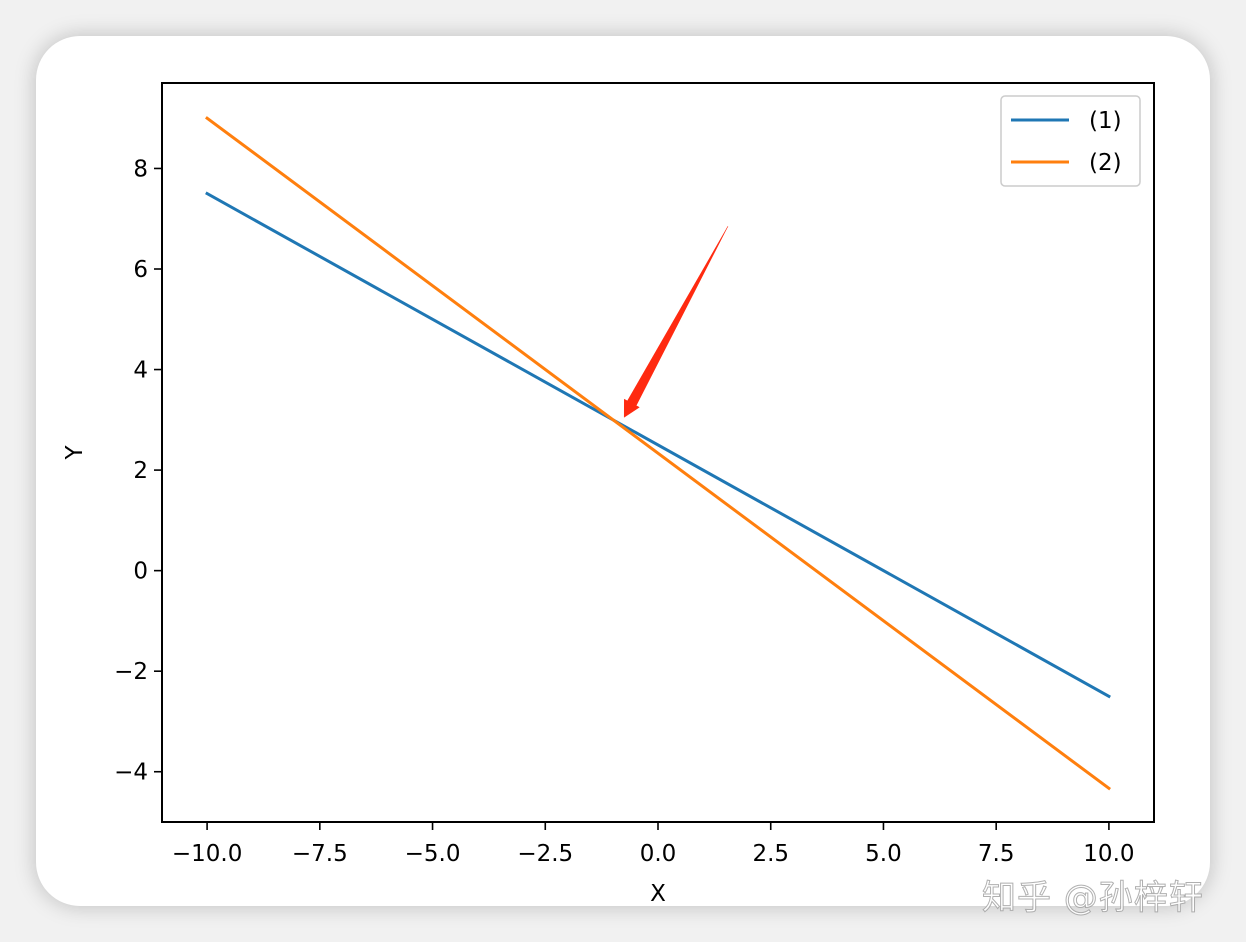  I want to click on legend: (1) (2), so click(1070, 141).